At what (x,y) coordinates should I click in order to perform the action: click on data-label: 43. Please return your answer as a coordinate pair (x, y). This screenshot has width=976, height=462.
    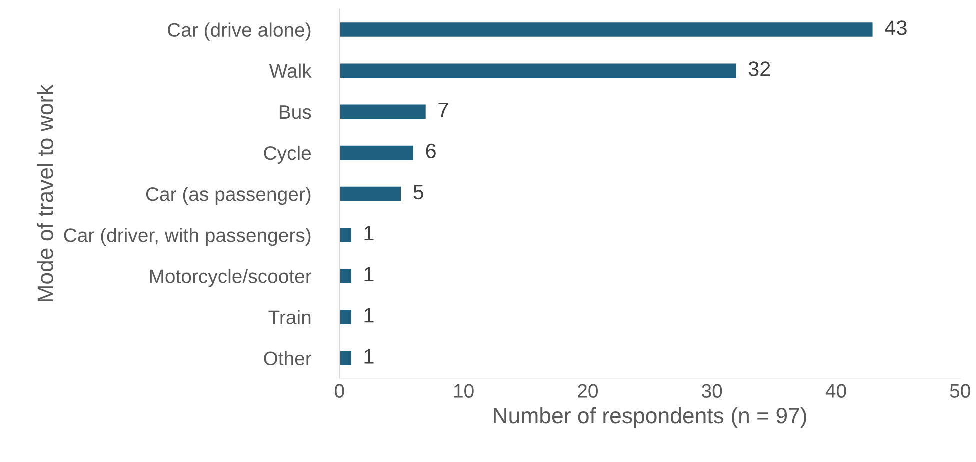
    Looking at the image, I should click on (896, 28).